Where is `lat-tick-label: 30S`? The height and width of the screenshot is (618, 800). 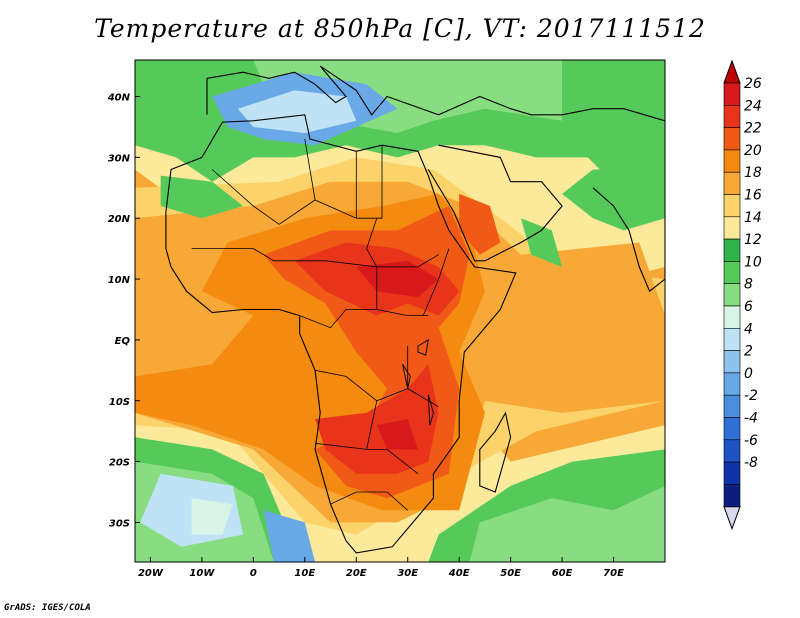
lat-tick-label: 30S is located at coordinates (119, 523).